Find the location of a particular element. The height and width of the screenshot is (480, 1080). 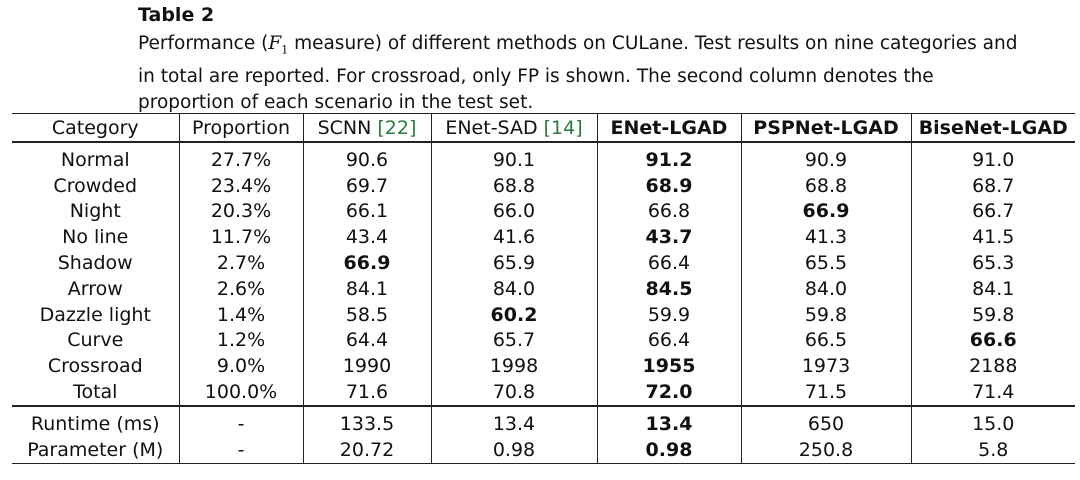

table-cell: 1955 is located at coordinates (668, 366).